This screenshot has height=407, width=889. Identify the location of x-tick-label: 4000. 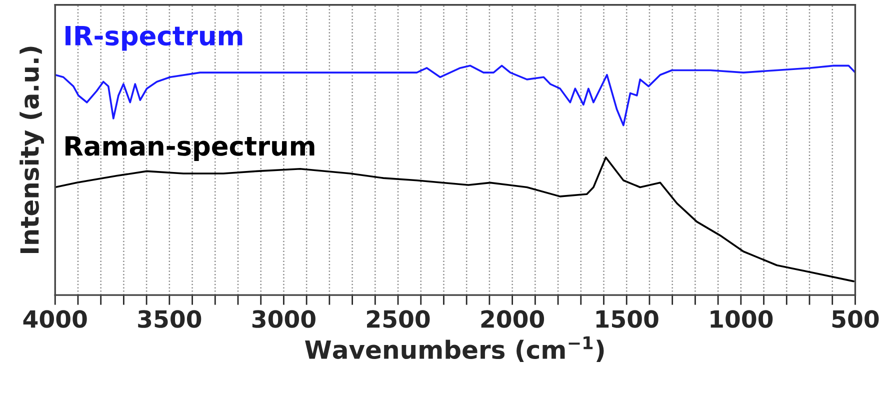
(55, 319).